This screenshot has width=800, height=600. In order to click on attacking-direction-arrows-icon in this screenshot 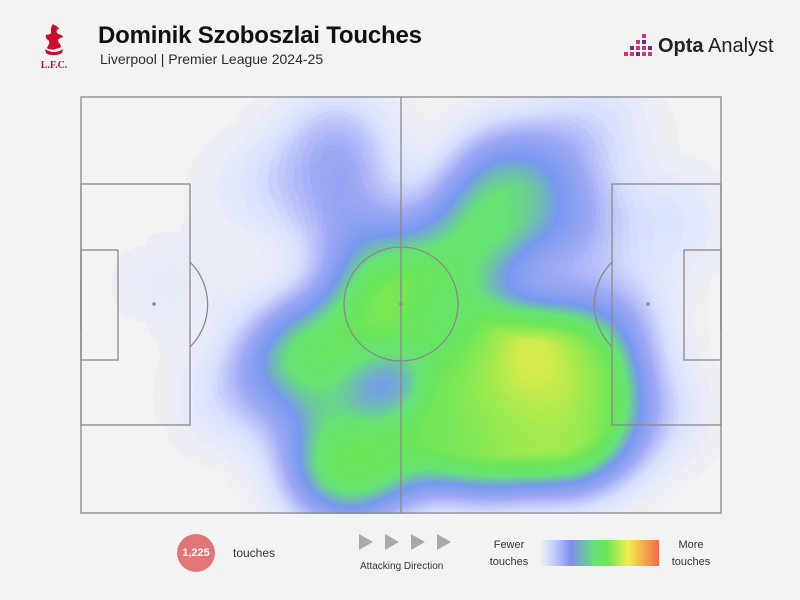, I will do `click(405, 542)`.